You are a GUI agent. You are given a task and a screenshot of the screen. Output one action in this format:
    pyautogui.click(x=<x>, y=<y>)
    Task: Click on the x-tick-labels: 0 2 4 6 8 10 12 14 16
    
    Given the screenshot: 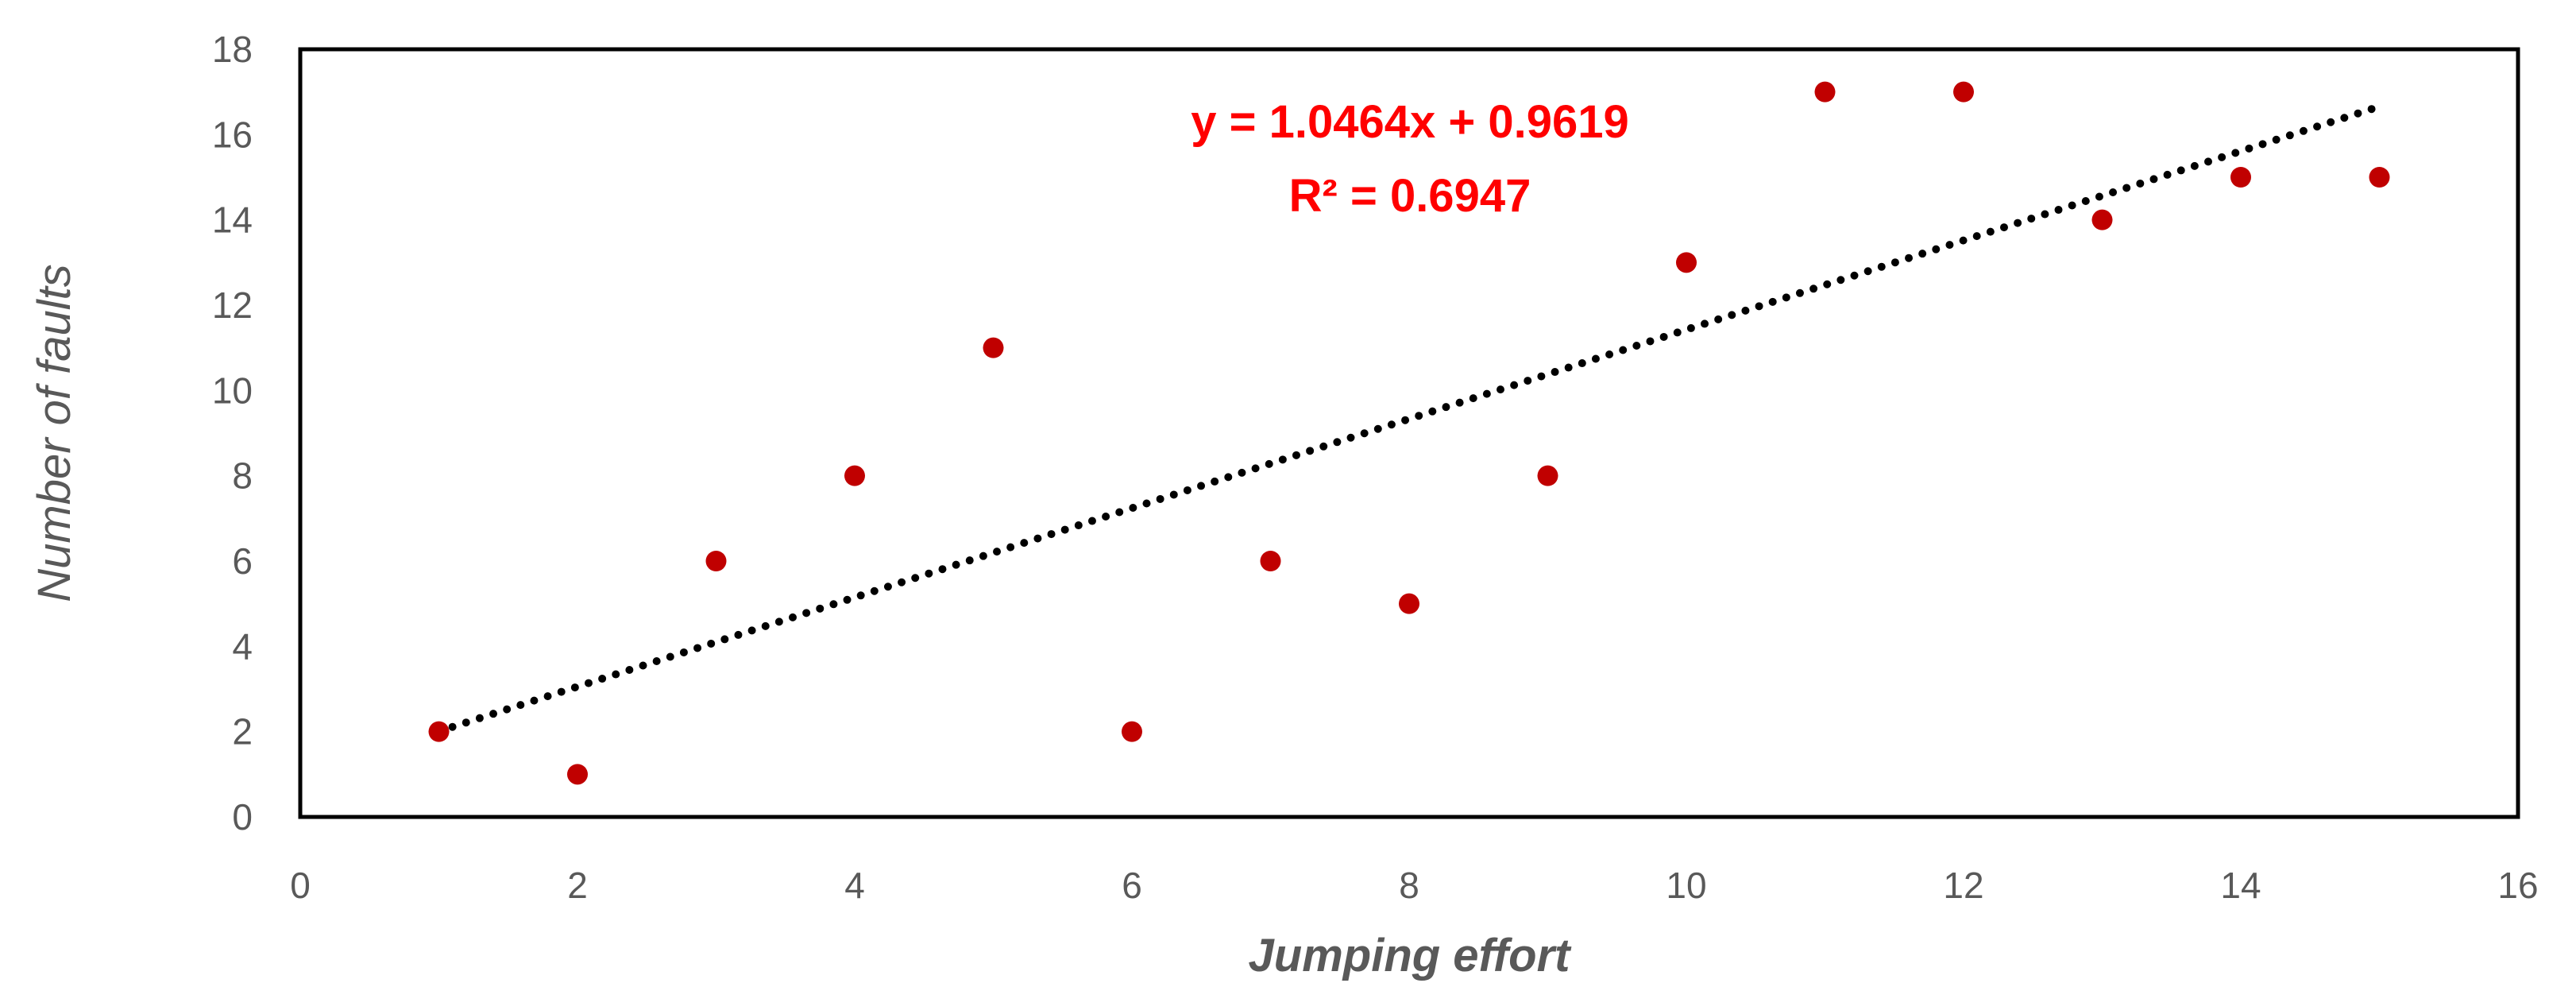 What is the action you would take?
    pyautogui.click(x=1414, y=885)
    